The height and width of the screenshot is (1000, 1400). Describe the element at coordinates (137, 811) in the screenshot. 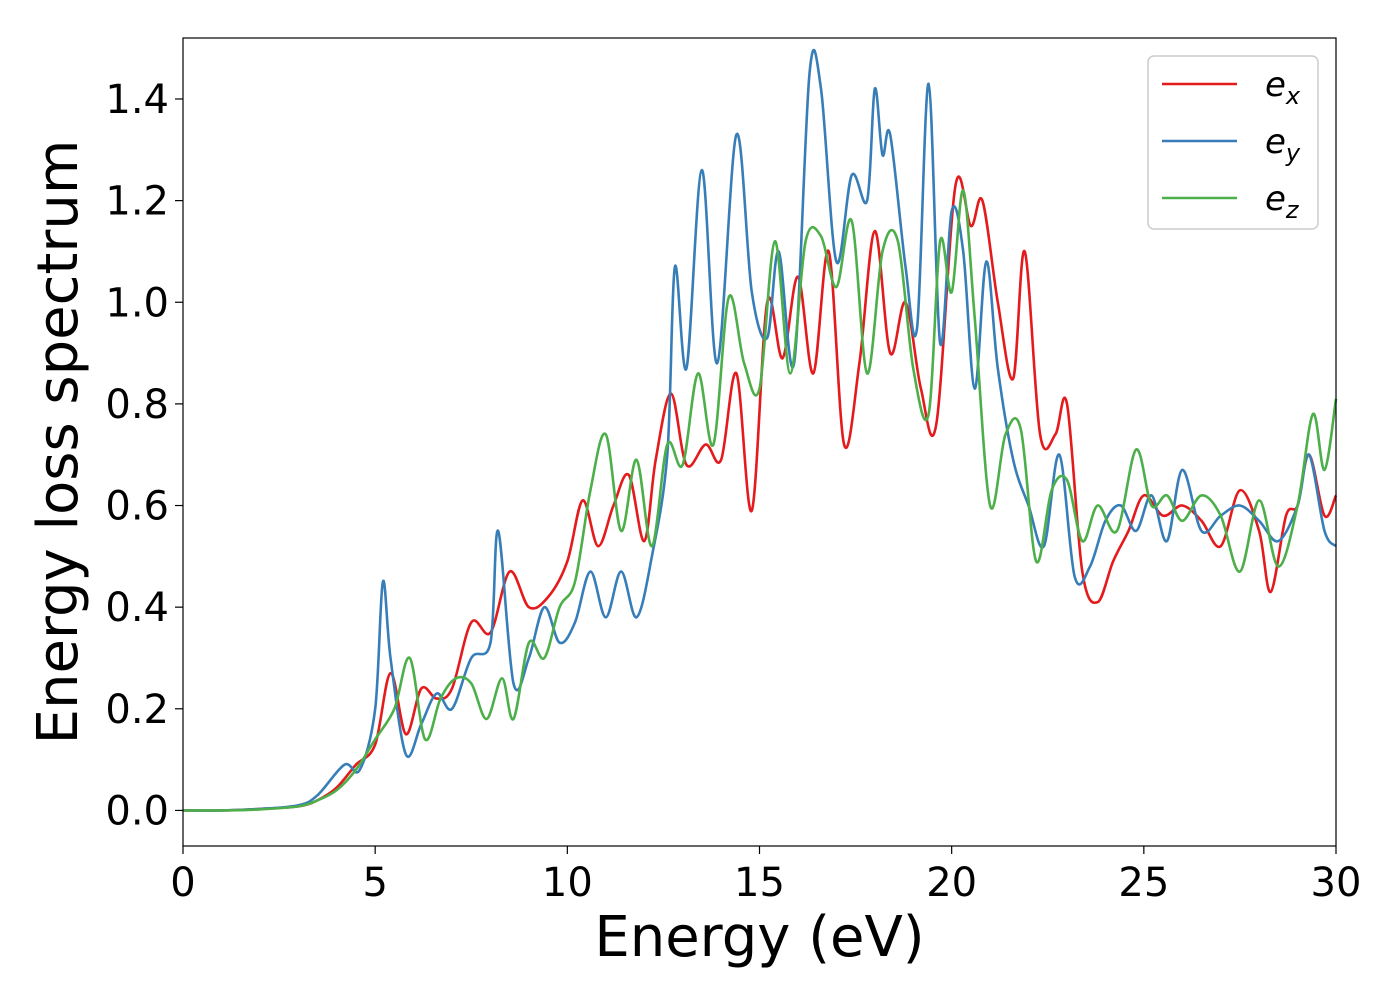

I see `y-tick-label: 0.0` at that location.